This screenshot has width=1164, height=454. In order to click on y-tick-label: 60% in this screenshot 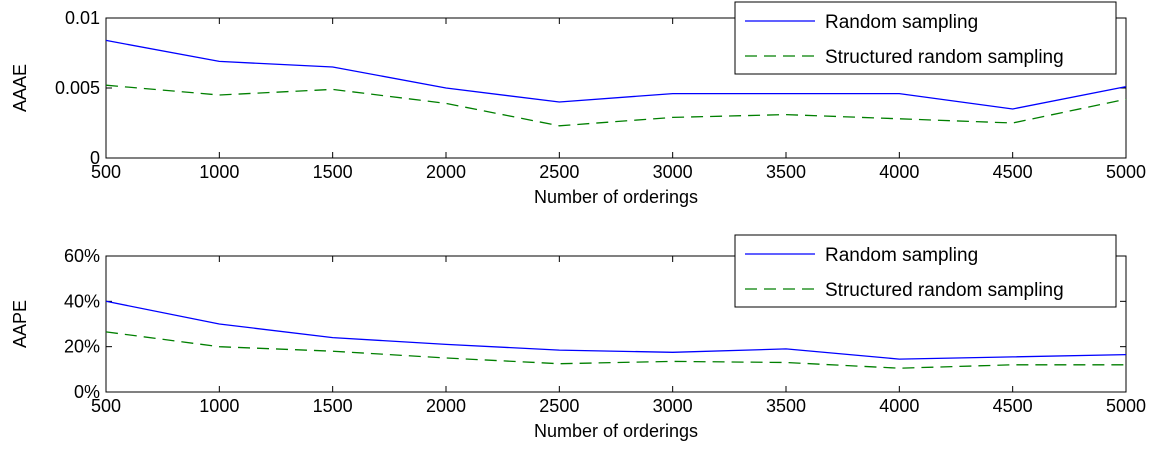, I will do `click(82, 256)`.